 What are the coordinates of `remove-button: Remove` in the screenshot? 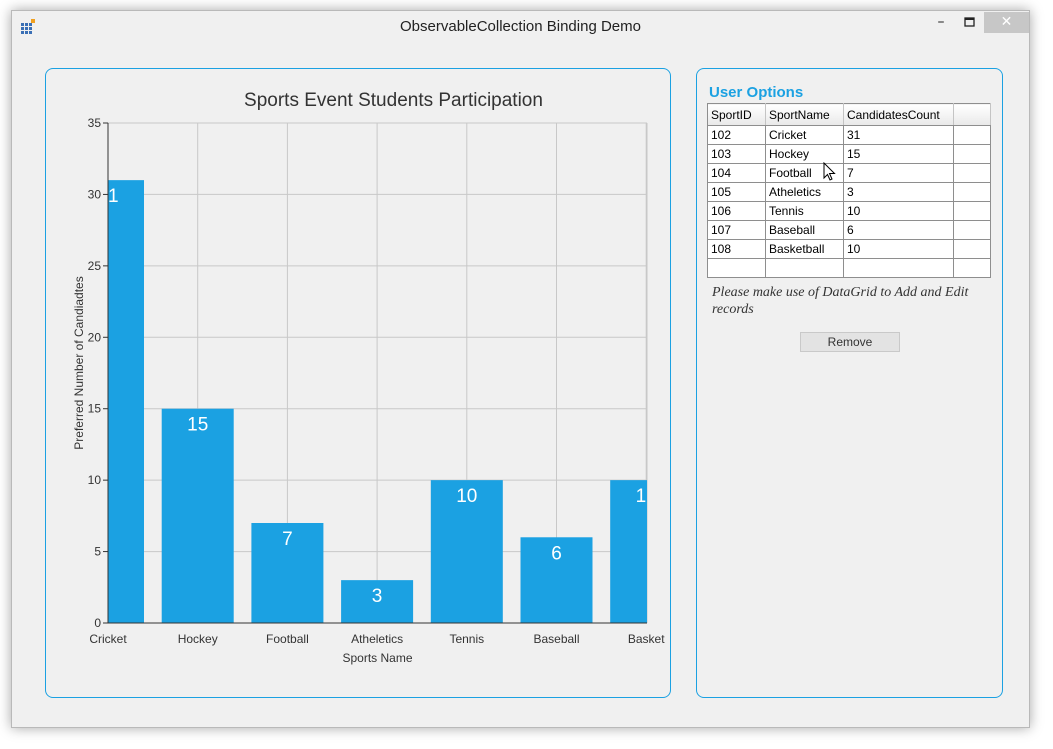 It's located at (850, 342).